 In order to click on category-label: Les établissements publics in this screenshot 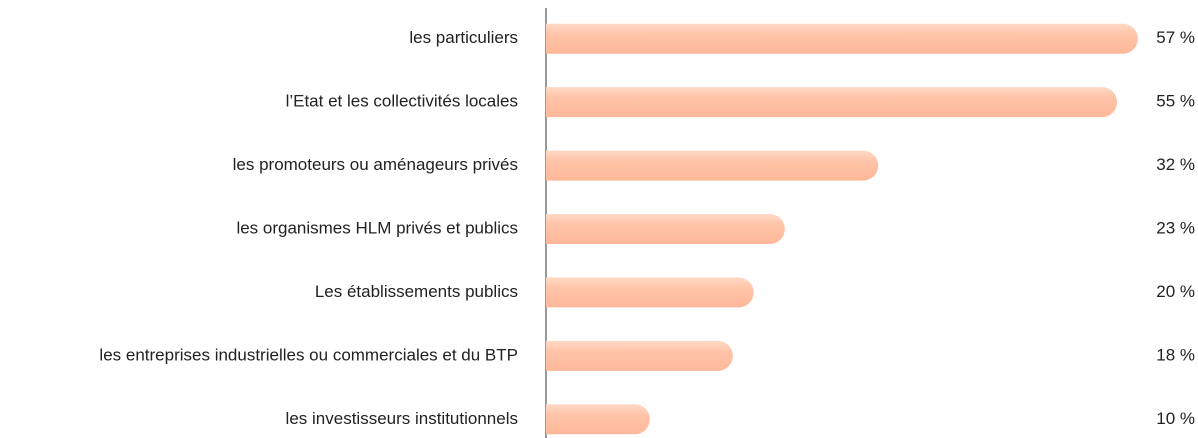, I will do `click(416, 291)`.